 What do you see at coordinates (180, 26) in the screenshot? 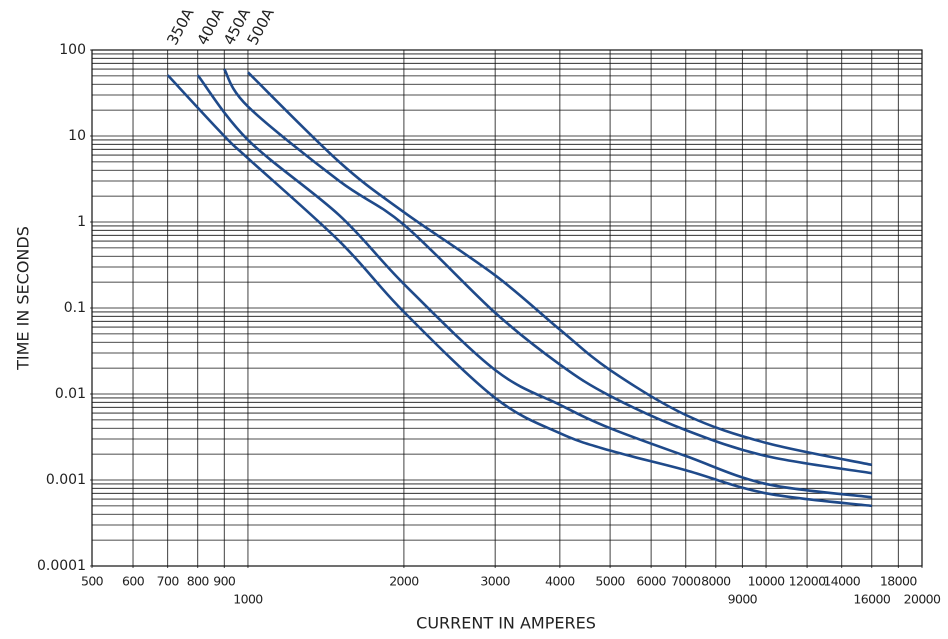
I see `curve-label: 350A` at bounding box center [180, 26].